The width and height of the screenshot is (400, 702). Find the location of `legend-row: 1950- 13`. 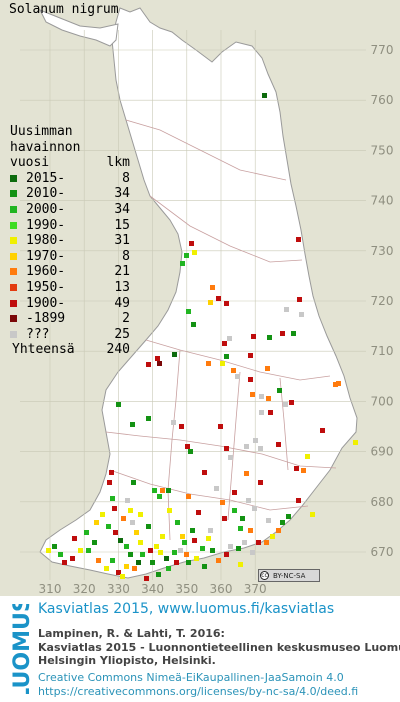

legend-row: 1950- 13 is located at coordinates (70, 288).